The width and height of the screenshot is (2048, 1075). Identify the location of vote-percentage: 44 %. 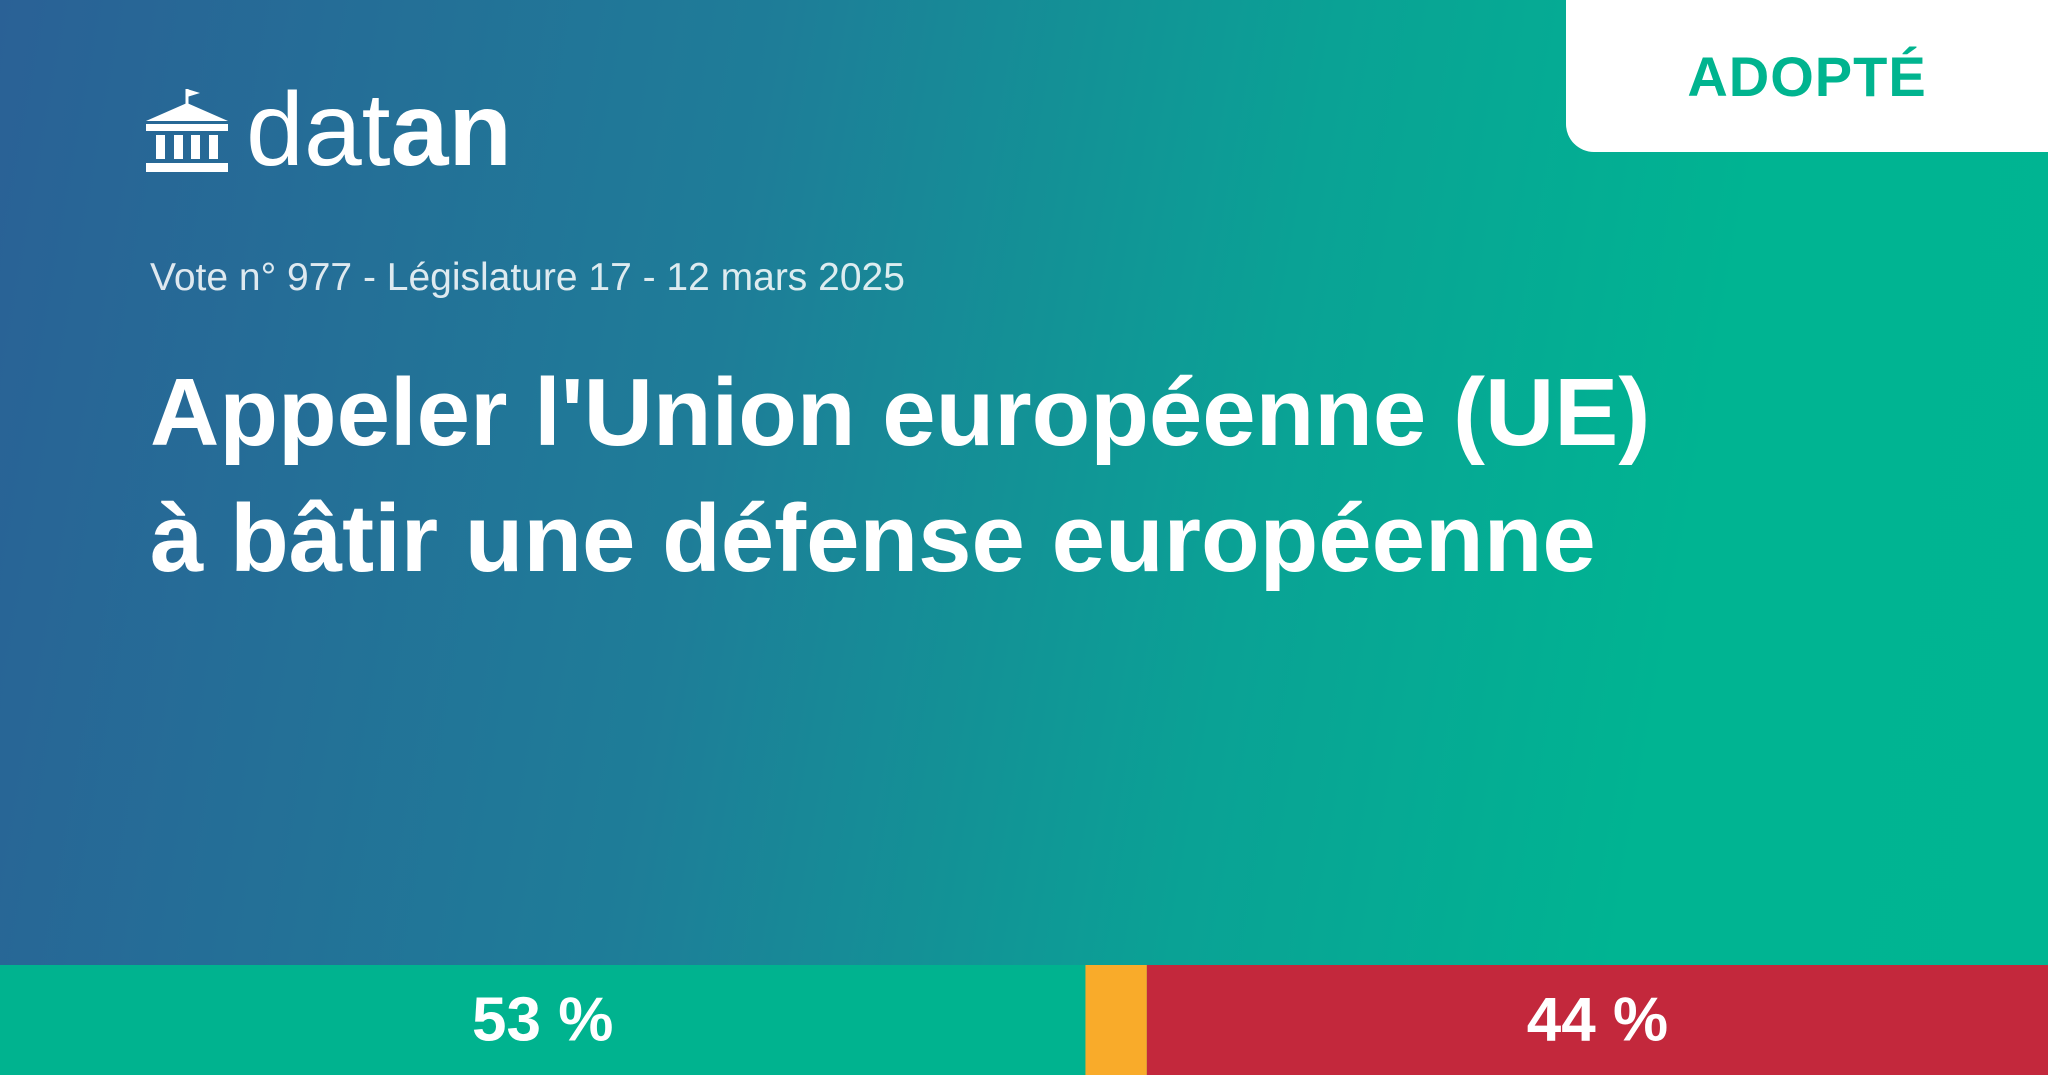
(1597, 1019).